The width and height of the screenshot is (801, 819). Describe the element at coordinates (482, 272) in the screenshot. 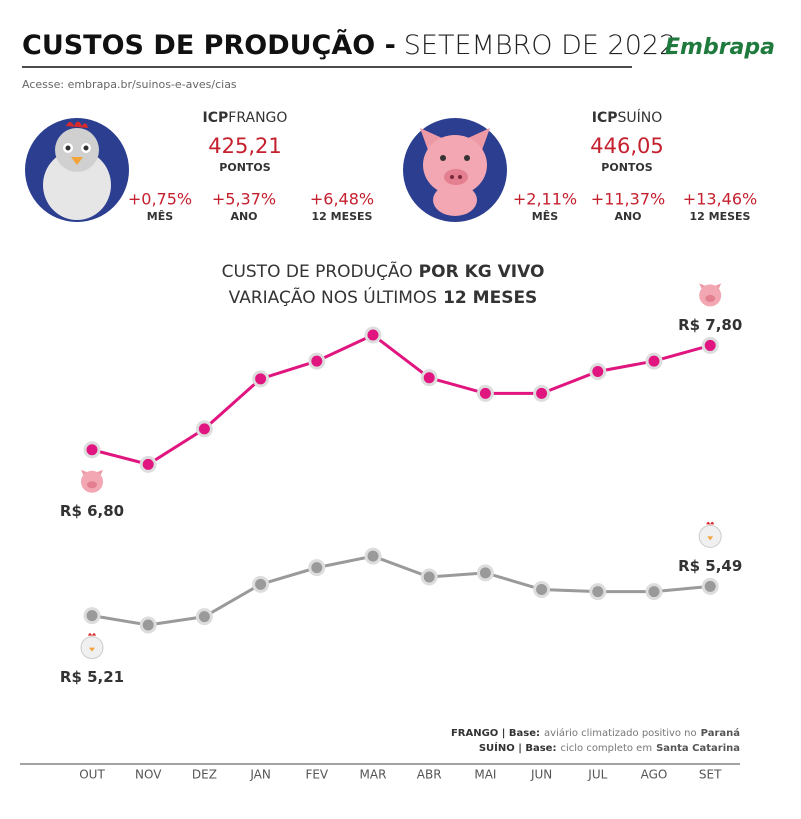

I see `title-bold: POR KG VIVO` at that location.